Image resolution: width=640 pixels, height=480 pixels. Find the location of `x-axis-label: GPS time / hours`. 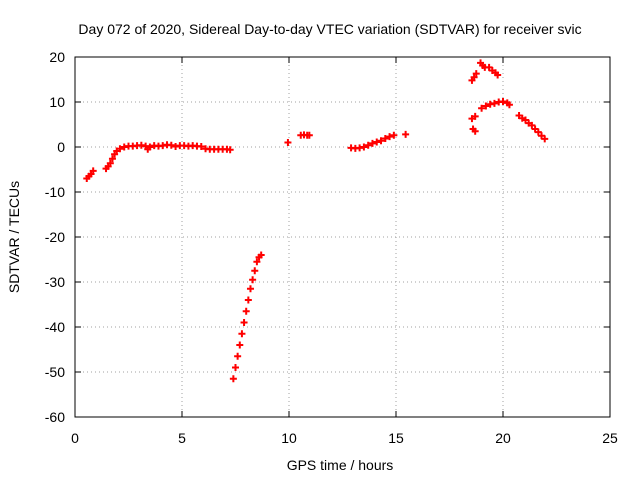

x-axis-label: GPS time / hours is located at coordinates (340, 465).